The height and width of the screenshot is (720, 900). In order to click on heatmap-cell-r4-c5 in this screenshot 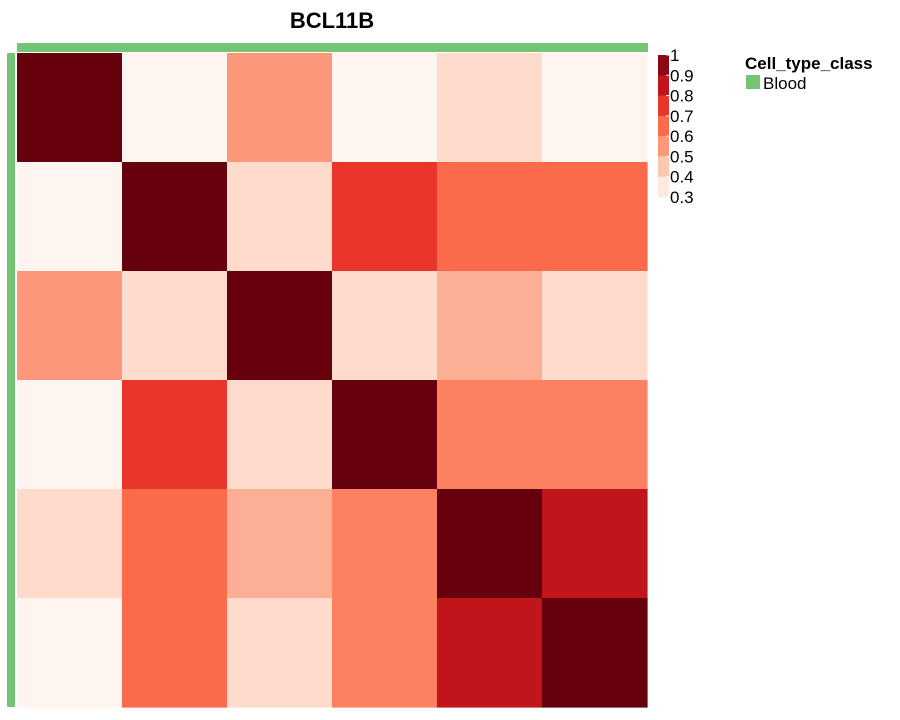, I will do `click(490, 435)`.